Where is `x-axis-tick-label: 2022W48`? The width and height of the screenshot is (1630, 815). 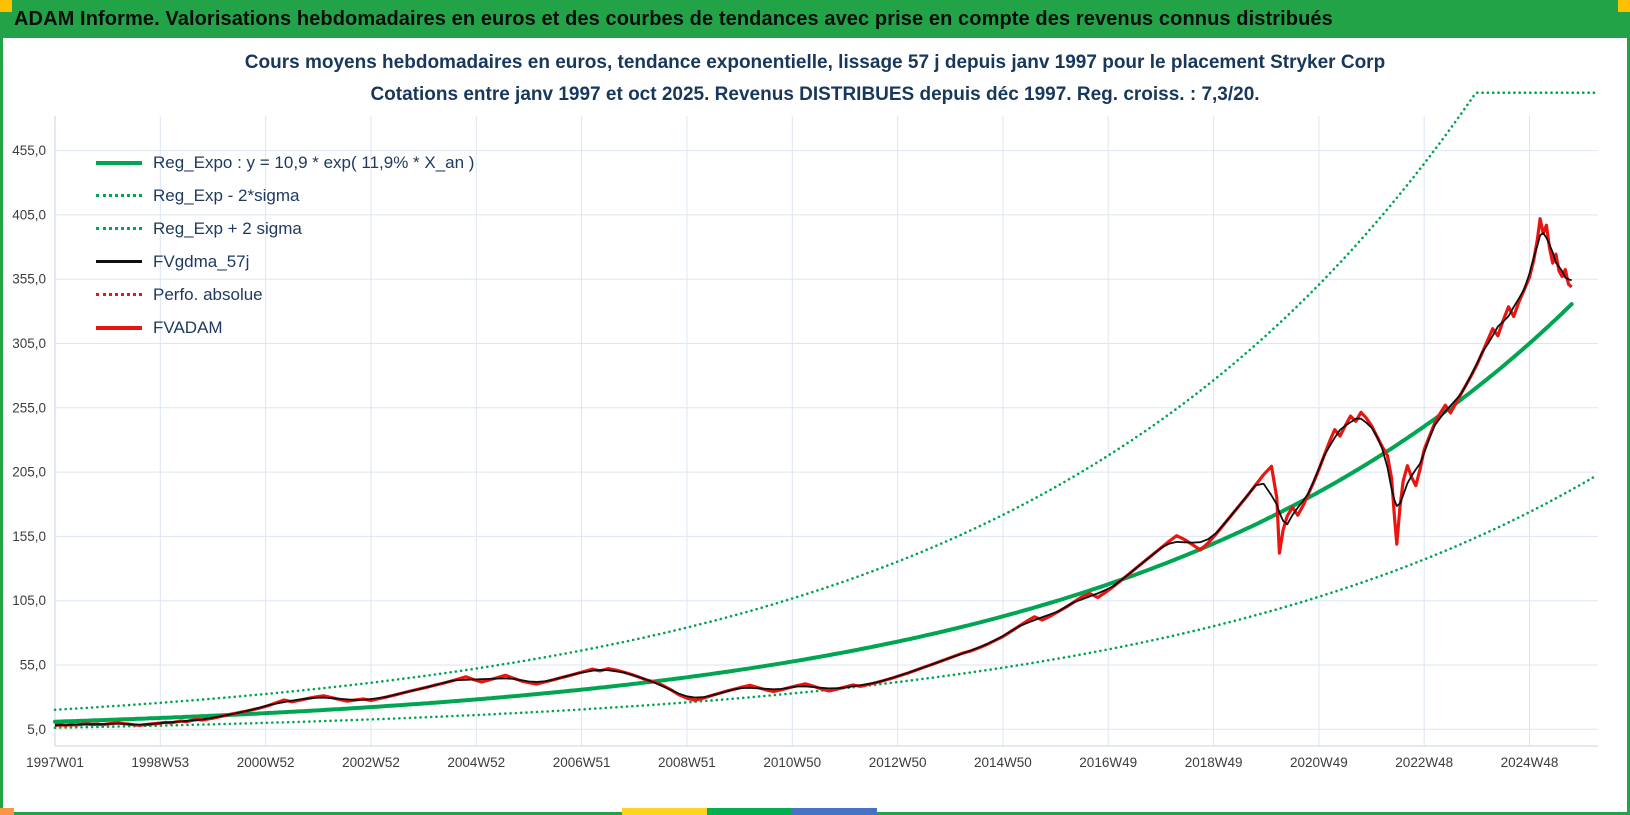
x-axis-tick-label: 2022W48 is located at coordinates (1424, 762).